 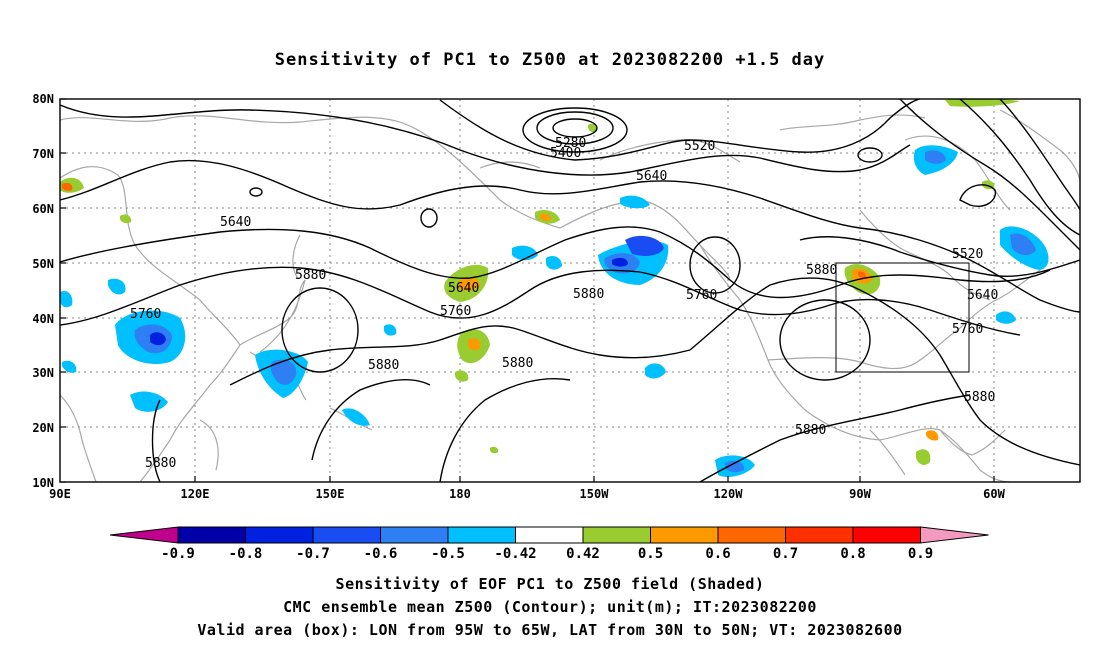 What do you see at coordinates (717, 554) in the screenshot?
I see `colorbar-tick-label: 0.6` at bounding box center [717, 554].